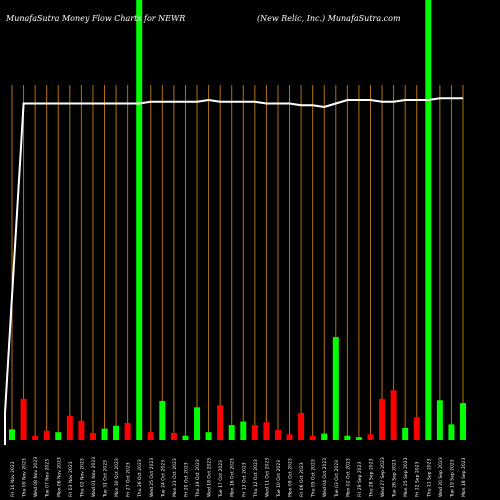  What do you see at coordinates (337, 479) in the screenshot?
I see `x-tick-label: Tue 03 Oct 2023` at bounding box center [337, 479].